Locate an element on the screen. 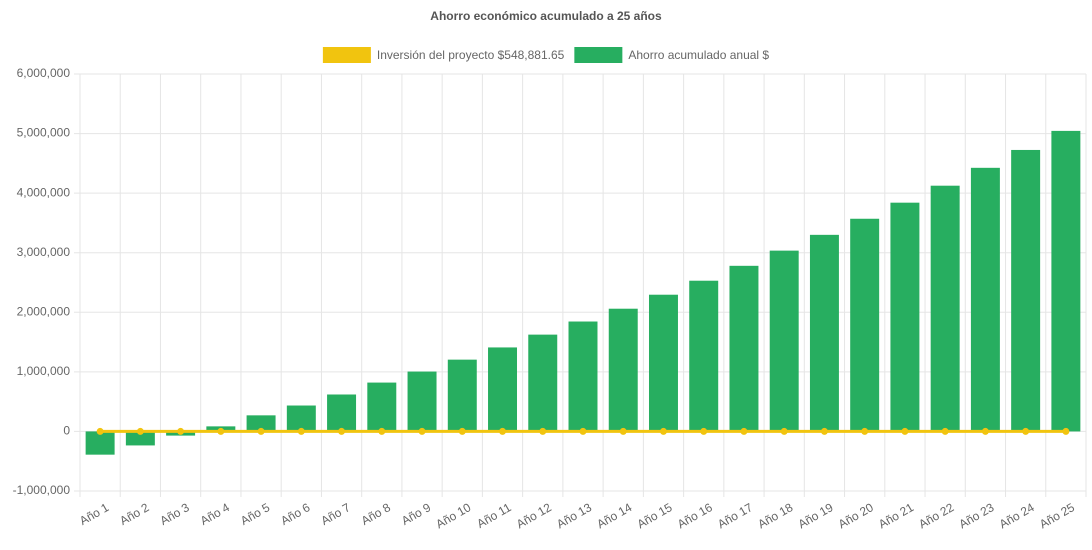  x-tick-label: Año 21 is located at coordinates (896, 515).